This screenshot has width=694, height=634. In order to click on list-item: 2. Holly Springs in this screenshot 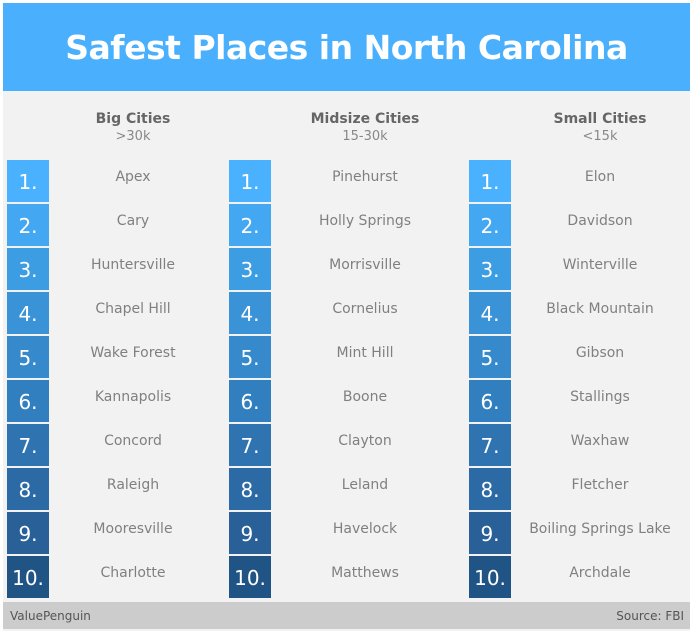, I will do `click(347, 225)`.